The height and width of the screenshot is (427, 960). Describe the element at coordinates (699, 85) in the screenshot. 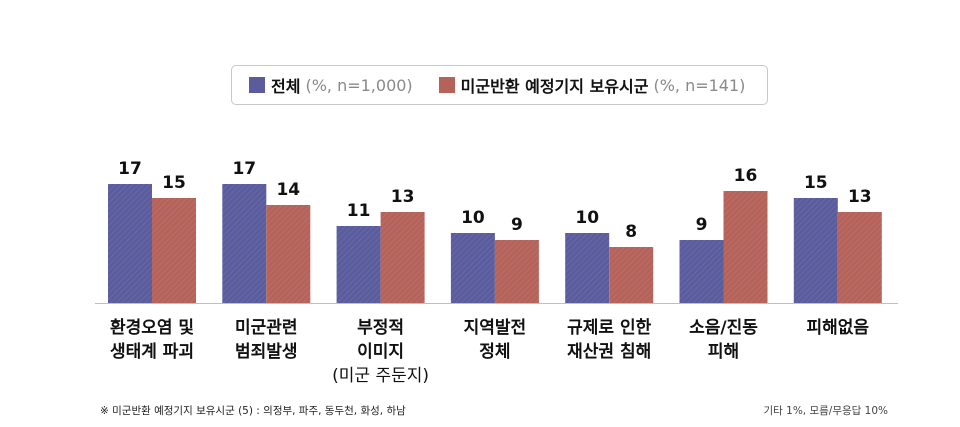

I see `legend-note-base: (%, n=141)` at that location.